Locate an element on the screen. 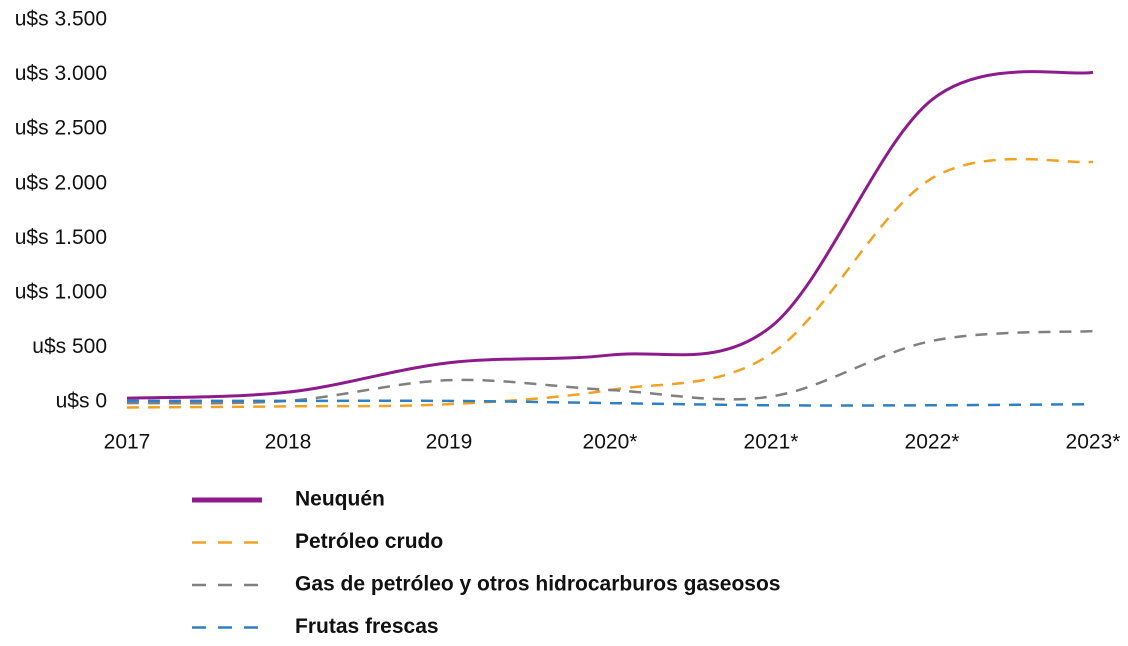 This screenshot has width=1128, height=646. x-tick-label: 2022* is located at coordinates (932, 442).